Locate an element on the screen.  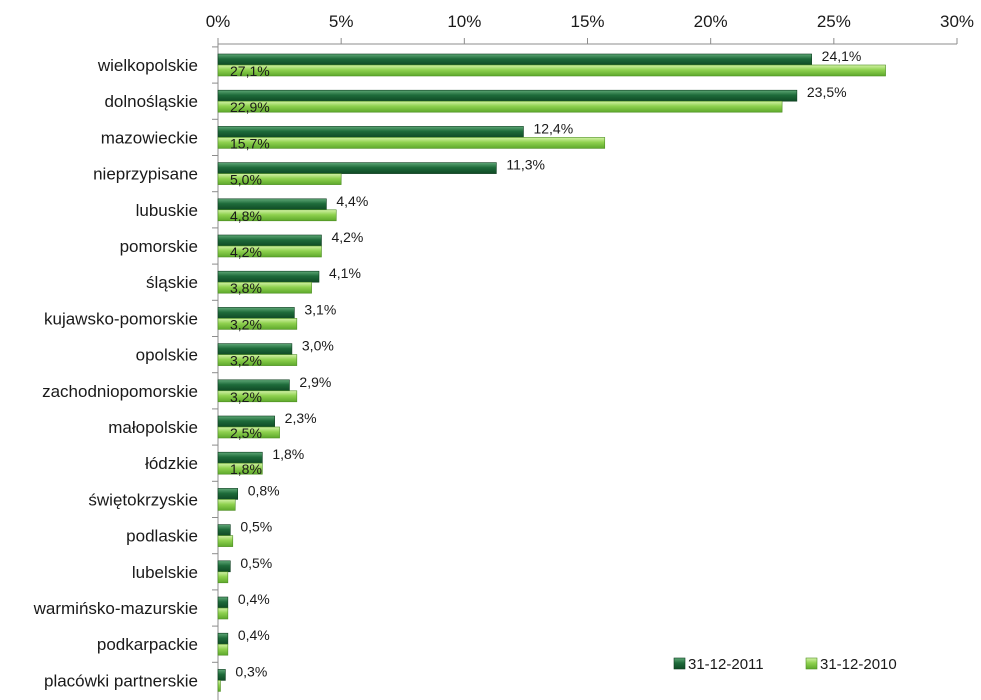
data-label-2010: 4,8% is located at coordinates (246, 216).